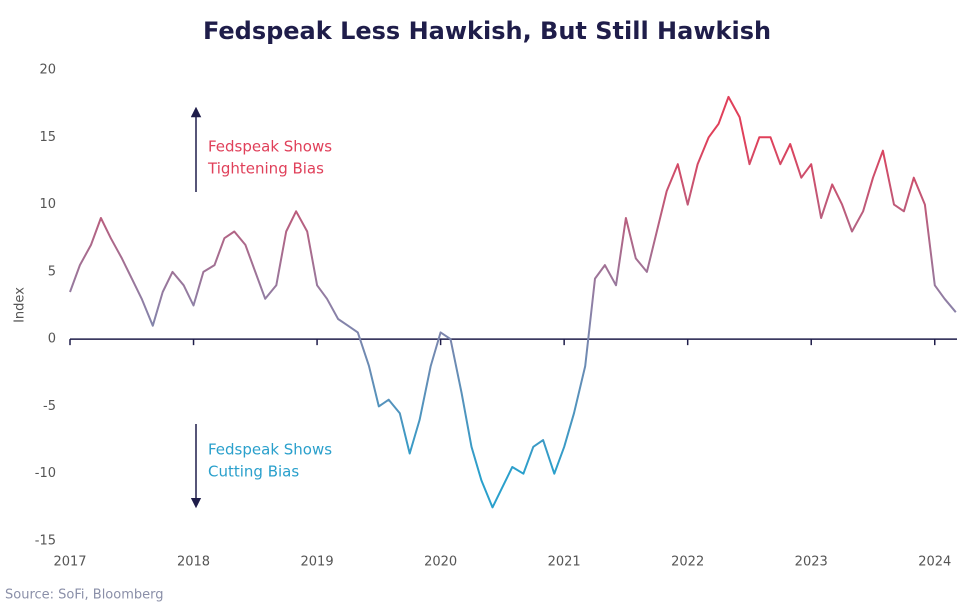 This screenshot has width=975, height=608. I want to click on x-tick-label: 2020, so click(440, 562).